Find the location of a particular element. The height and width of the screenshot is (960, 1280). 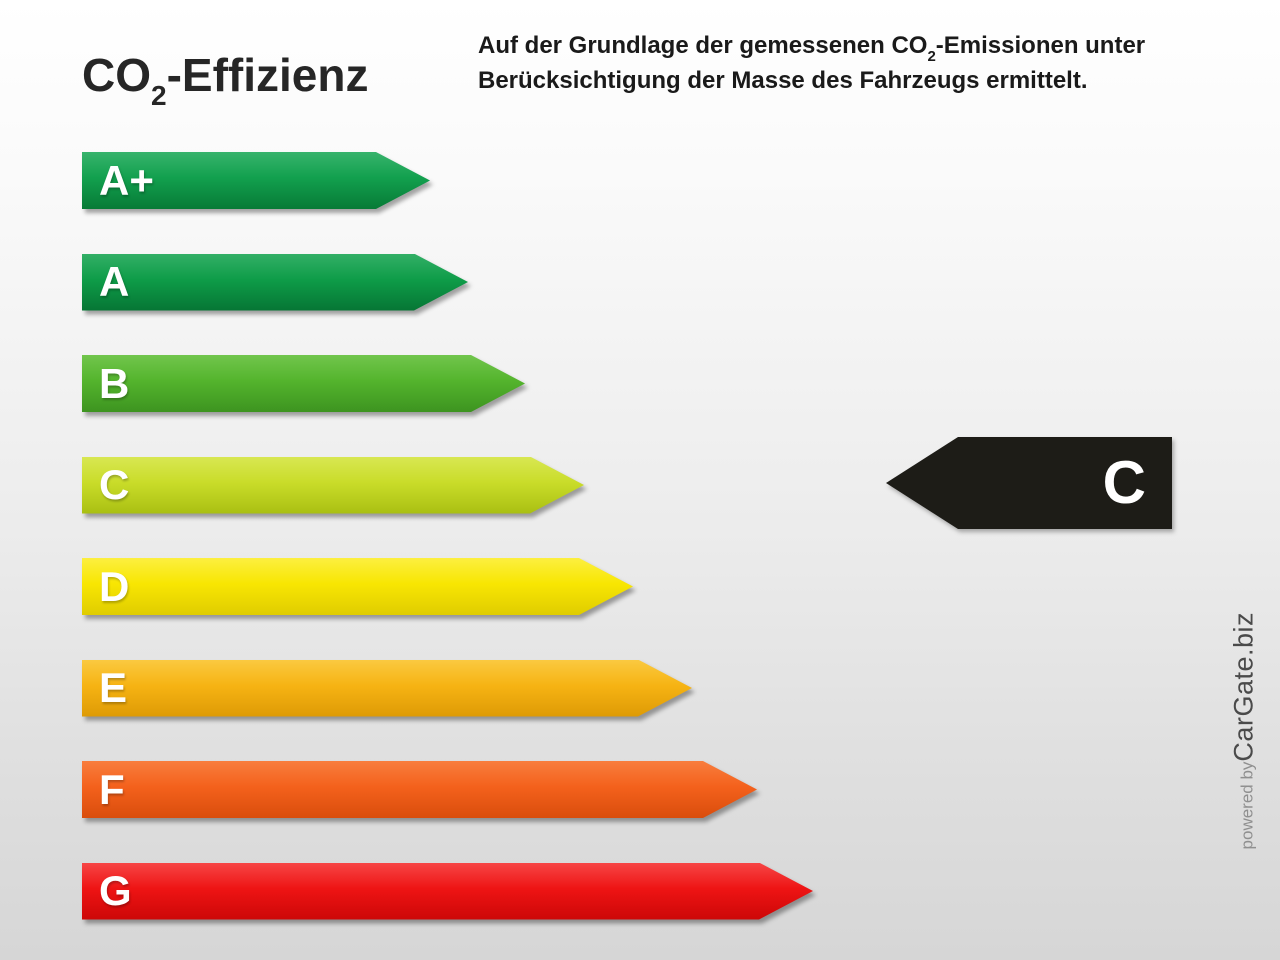

efficiency-class-label: B is located at coordinates (114, 383).